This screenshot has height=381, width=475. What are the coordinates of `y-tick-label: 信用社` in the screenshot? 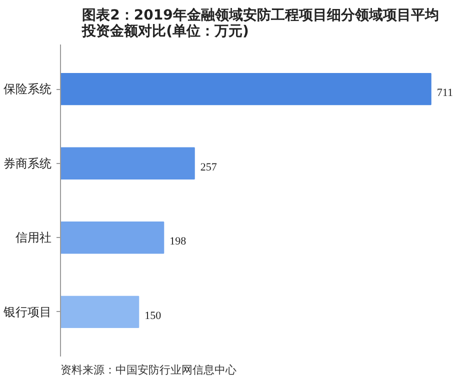 It's located at (34, 237).